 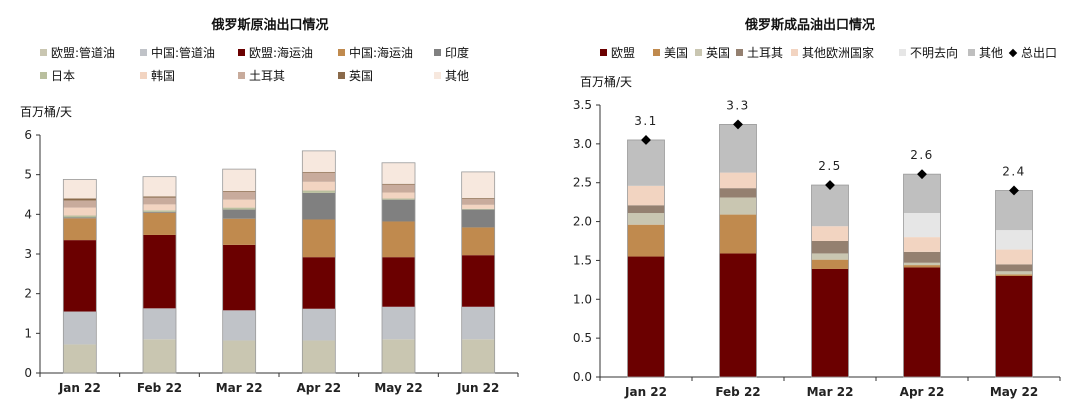 What do you see at coordinates (183, 53) in the screenshot?
I see `legend-label: 中国:管道油` at bounding box center [183, 53].